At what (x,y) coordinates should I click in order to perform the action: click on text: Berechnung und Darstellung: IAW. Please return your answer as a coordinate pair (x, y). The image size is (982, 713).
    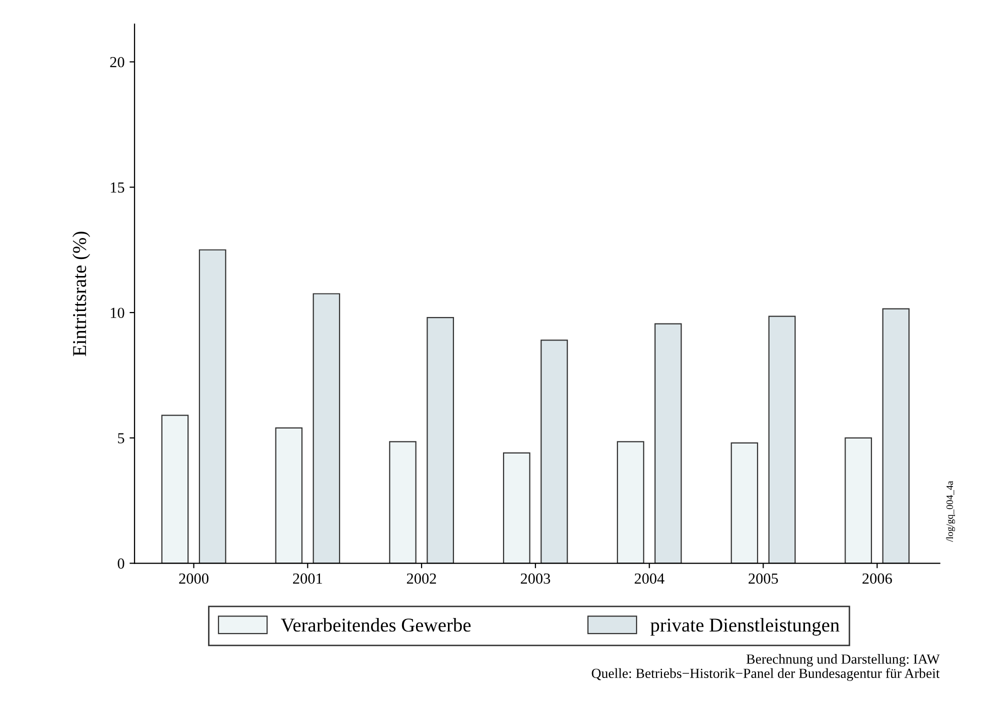
    Looking at the image, I should click on (843, 660).